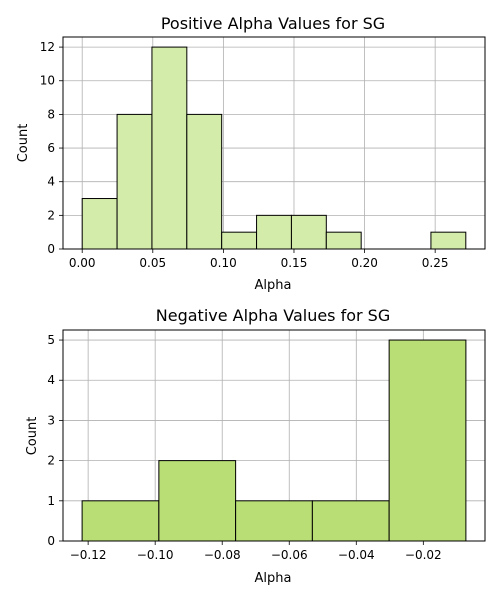 The image size is (500, 600). Describe the element at coordinates (294, 263) in the screenshot. I see `x-tick-label: 0.15` at that location.